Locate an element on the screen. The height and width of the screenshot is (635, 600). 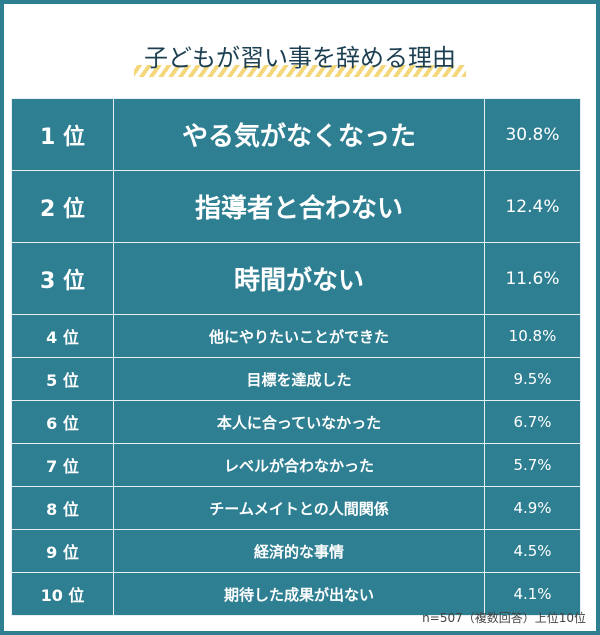
table-row: 9 位経済的な事情 4.5% is located at coordinates (296, 551).